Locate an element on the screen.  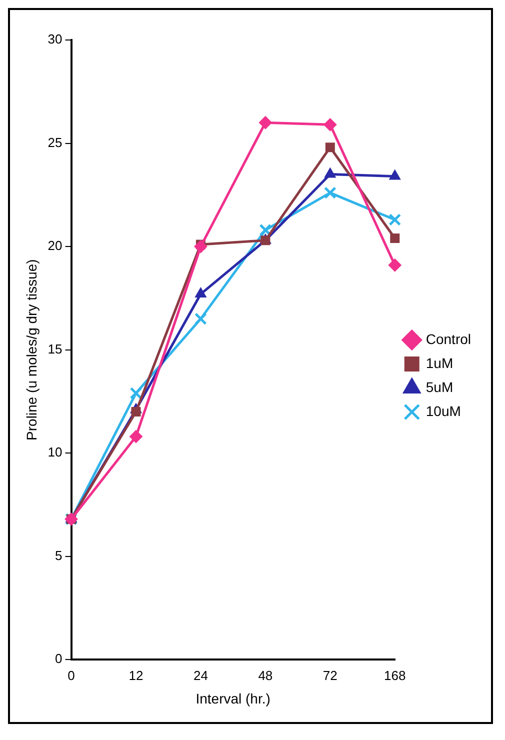
legend-label: Control is located at coordinates (449, 338).